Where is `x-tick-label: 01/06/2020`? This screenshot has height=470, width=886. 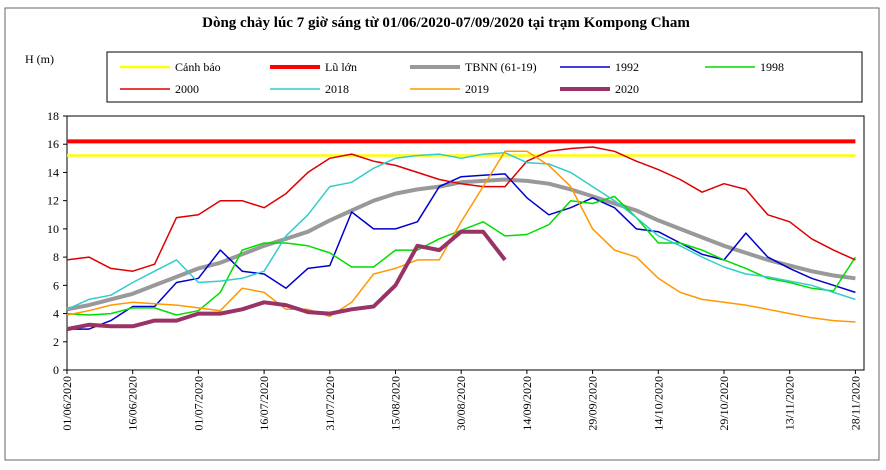
x-tick-label: 01/06/2020 is located at coordinates (67, 403).